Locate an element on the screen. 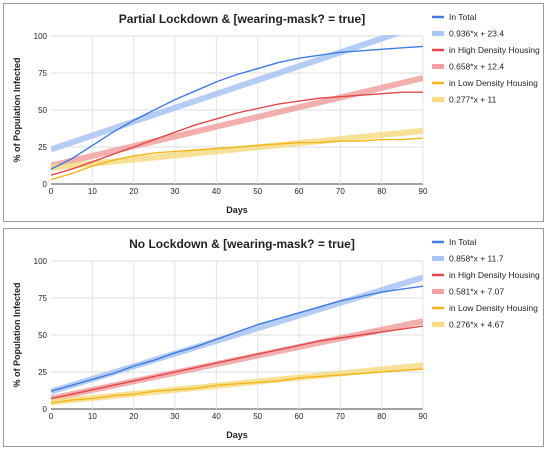  legend-entry-0-658-x-12-4: 0.658*x + 12.4 is located at coordinates (476, 67).